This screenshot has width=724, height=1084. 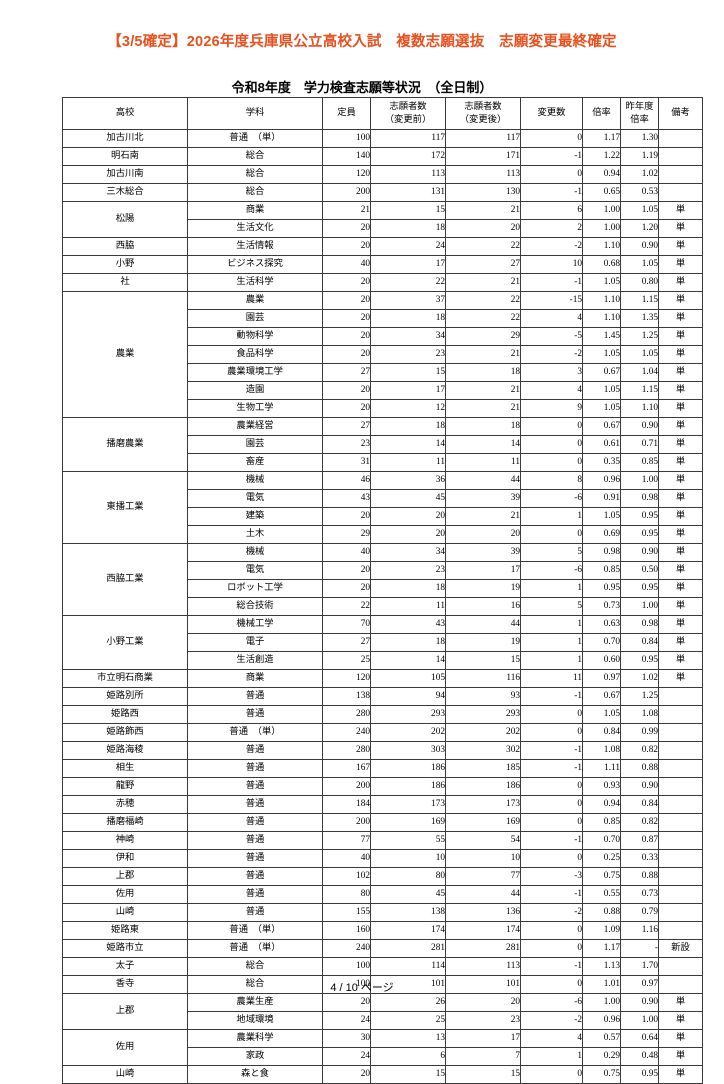 I want to click on cell-note, so click(x=680, y=138).